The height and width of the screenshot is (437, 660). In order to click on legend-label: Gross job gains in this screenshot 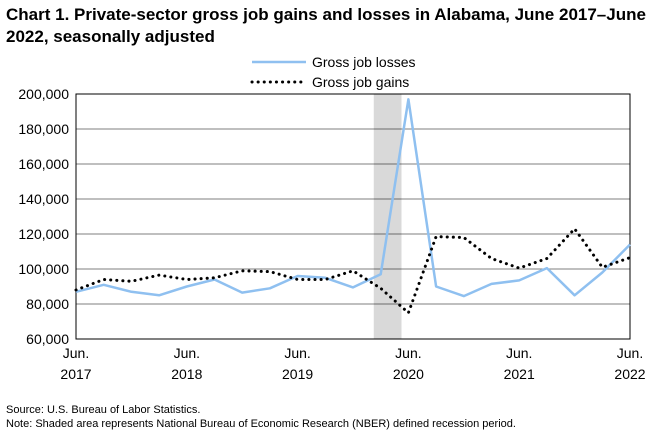, I will do `click(360, 82)`.